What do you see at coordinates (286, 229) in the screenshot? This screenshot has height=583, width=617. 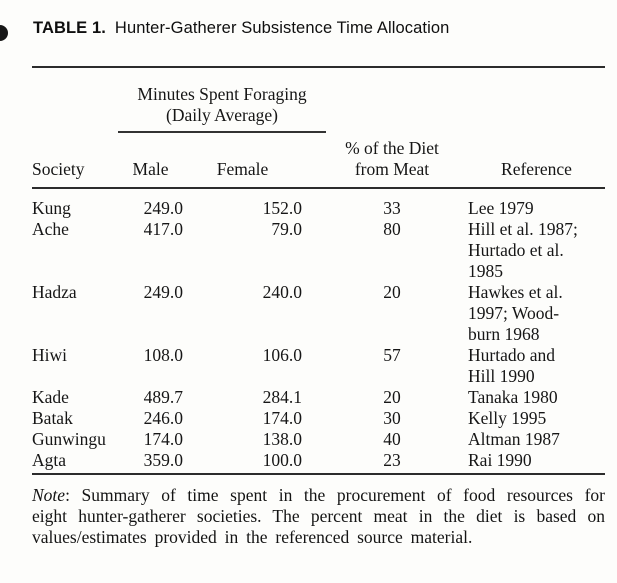 I see `female-minutes-cell: 79.0` at bounding box center [286, 229].